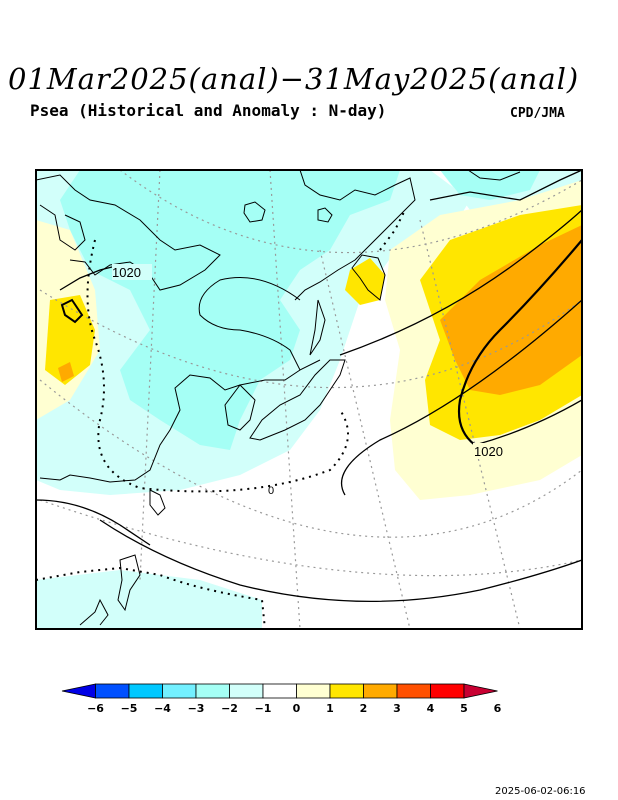 Image resolution: width=618 pixels, height=800 pixels. Describe the element at coordinates (263, 708) in the screenshot. I see `color-scale-tick-label: −1` at that location.